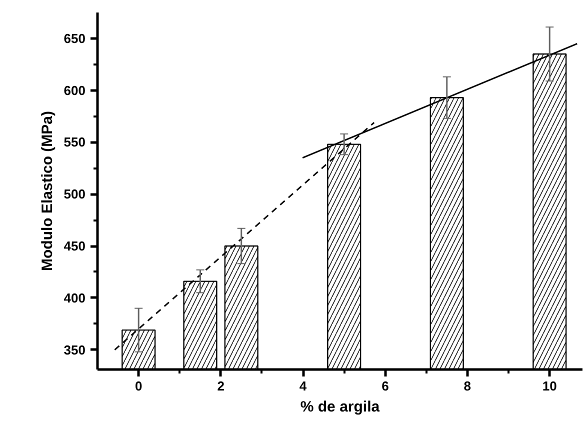 The width and height of the screenshot is (583, 443). I want to click on x-axis-title: % de argila, so click(340, 407).